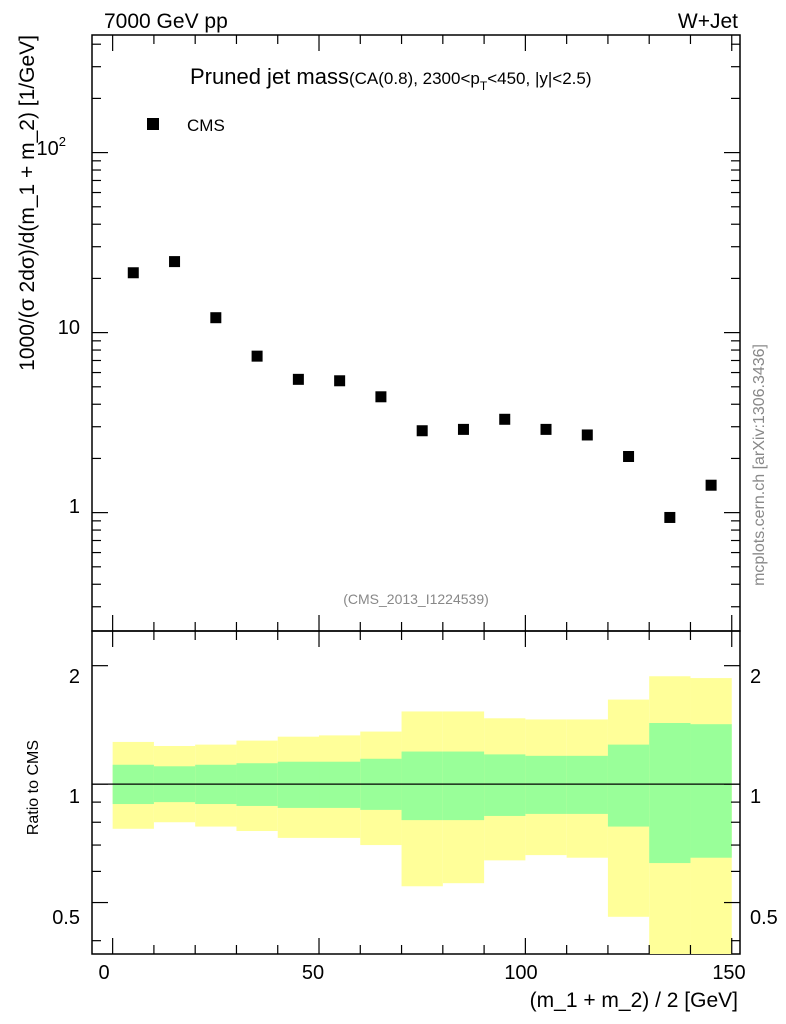  What do you see at coordinates (33, 787) in the screenshot?
I see `ratio-y-axis-title: Ratio to CMS` at bounding box center [33, 787].